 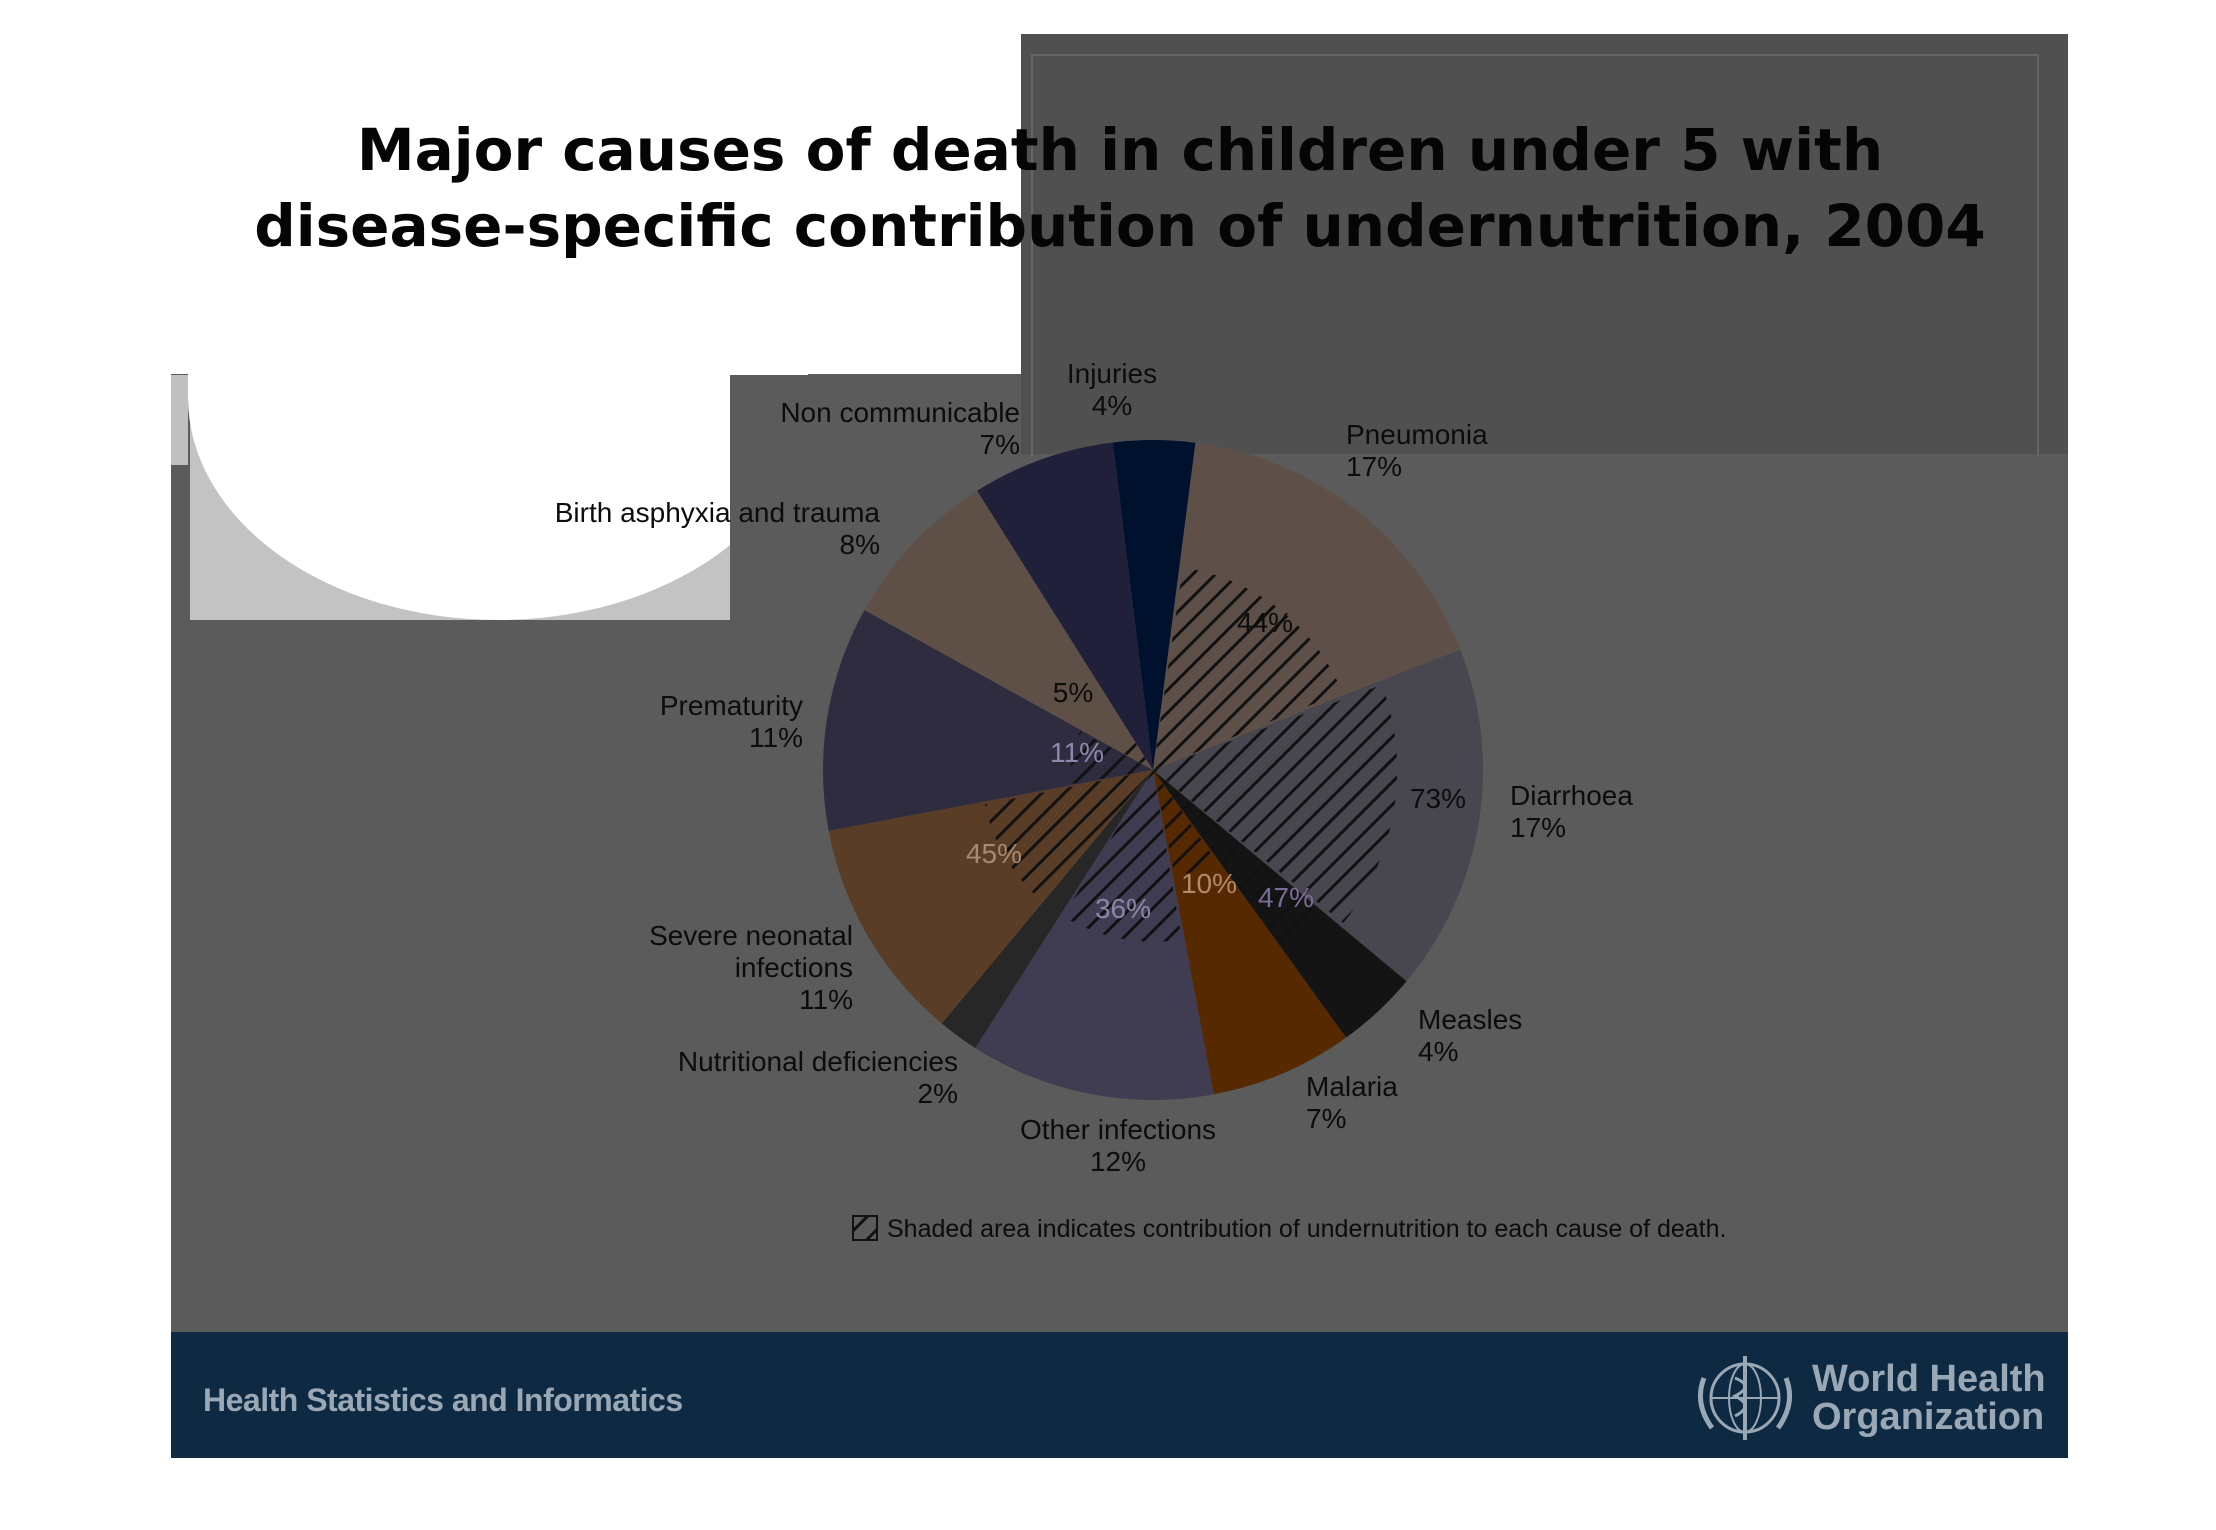 What do you see at coordinates (731, 705) in the screenshot?
I see `slice-name: Prematurity` at bounding box center [731, 705].